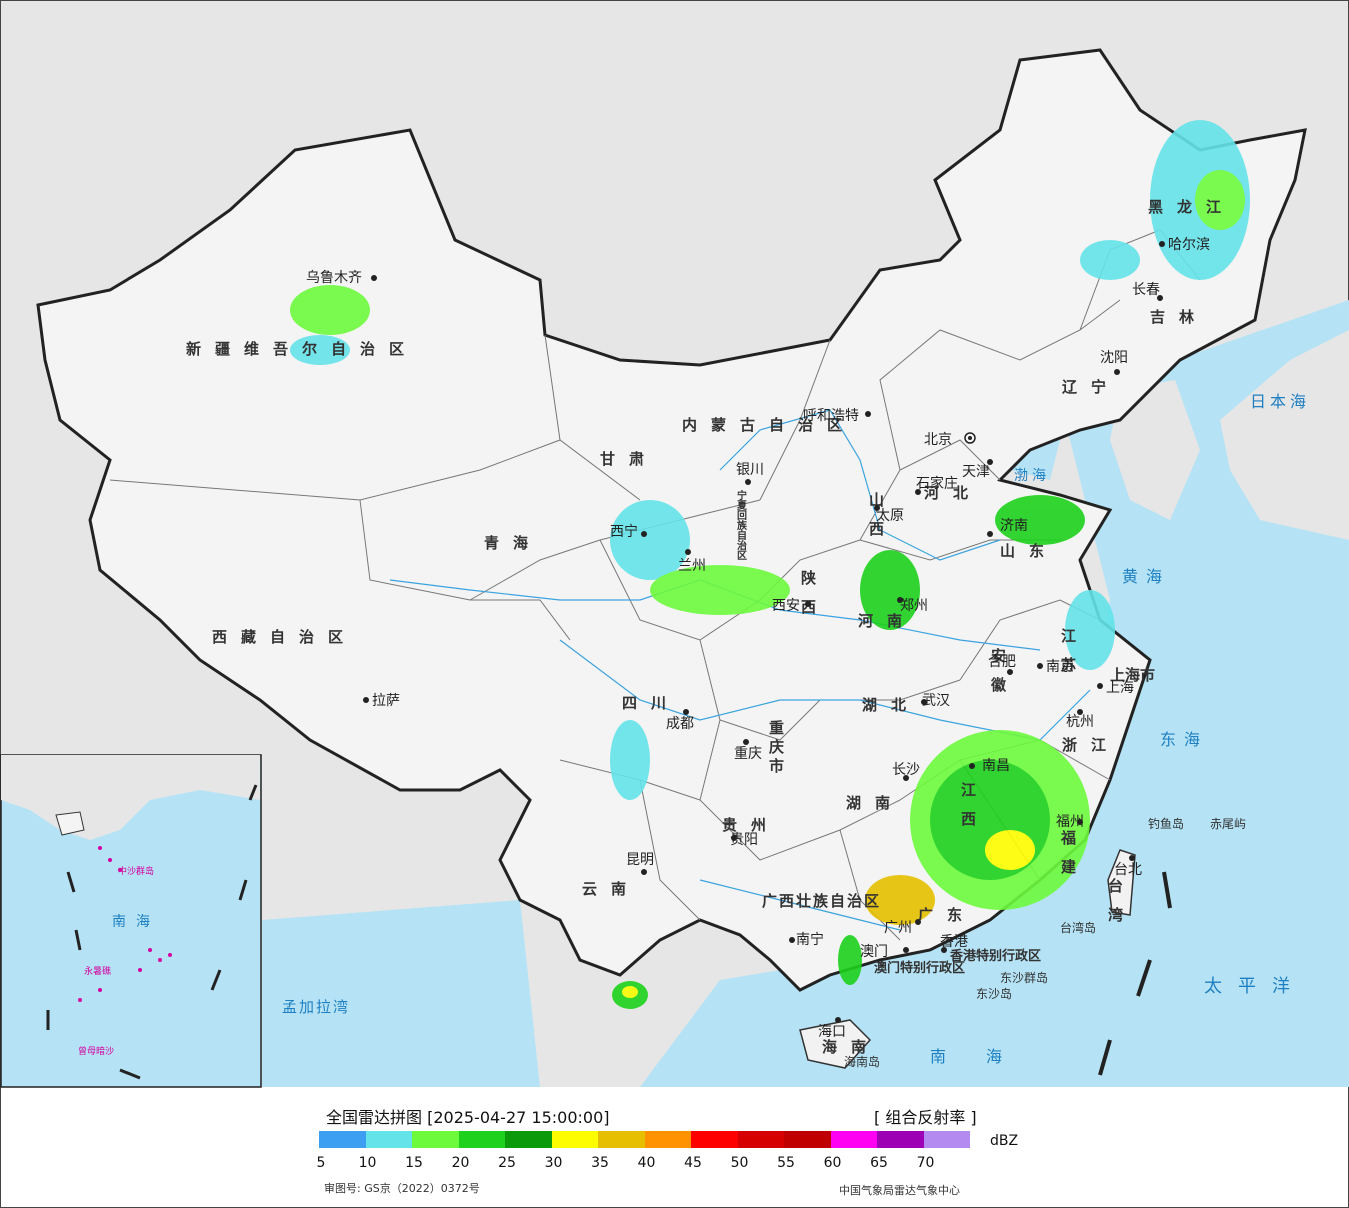 The width and height of the screenshot is (1349, 1208). What do you see at coordinates (1091, 745) in the screenshot?
I see `label-zhejiang: 浙江` at bounding box center [1091, 745].